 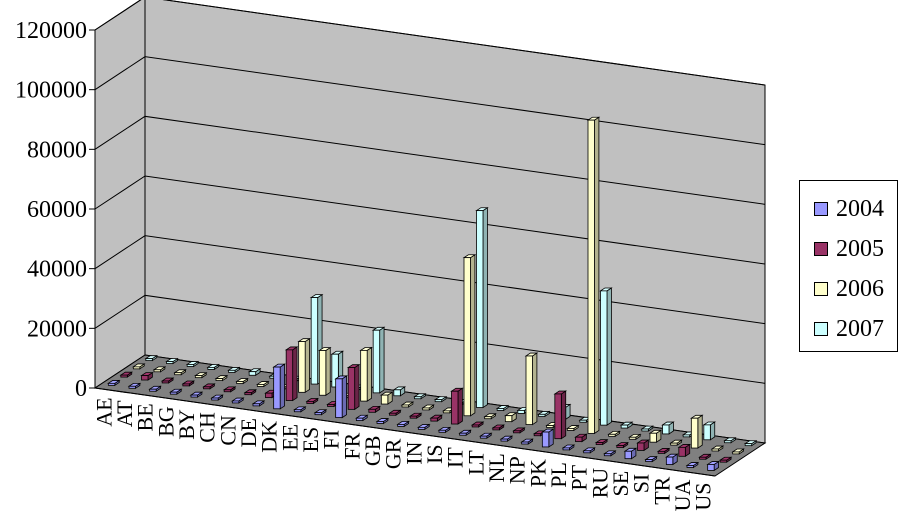 I want to click on bar-2004-SE, so click(x=630, y=453).